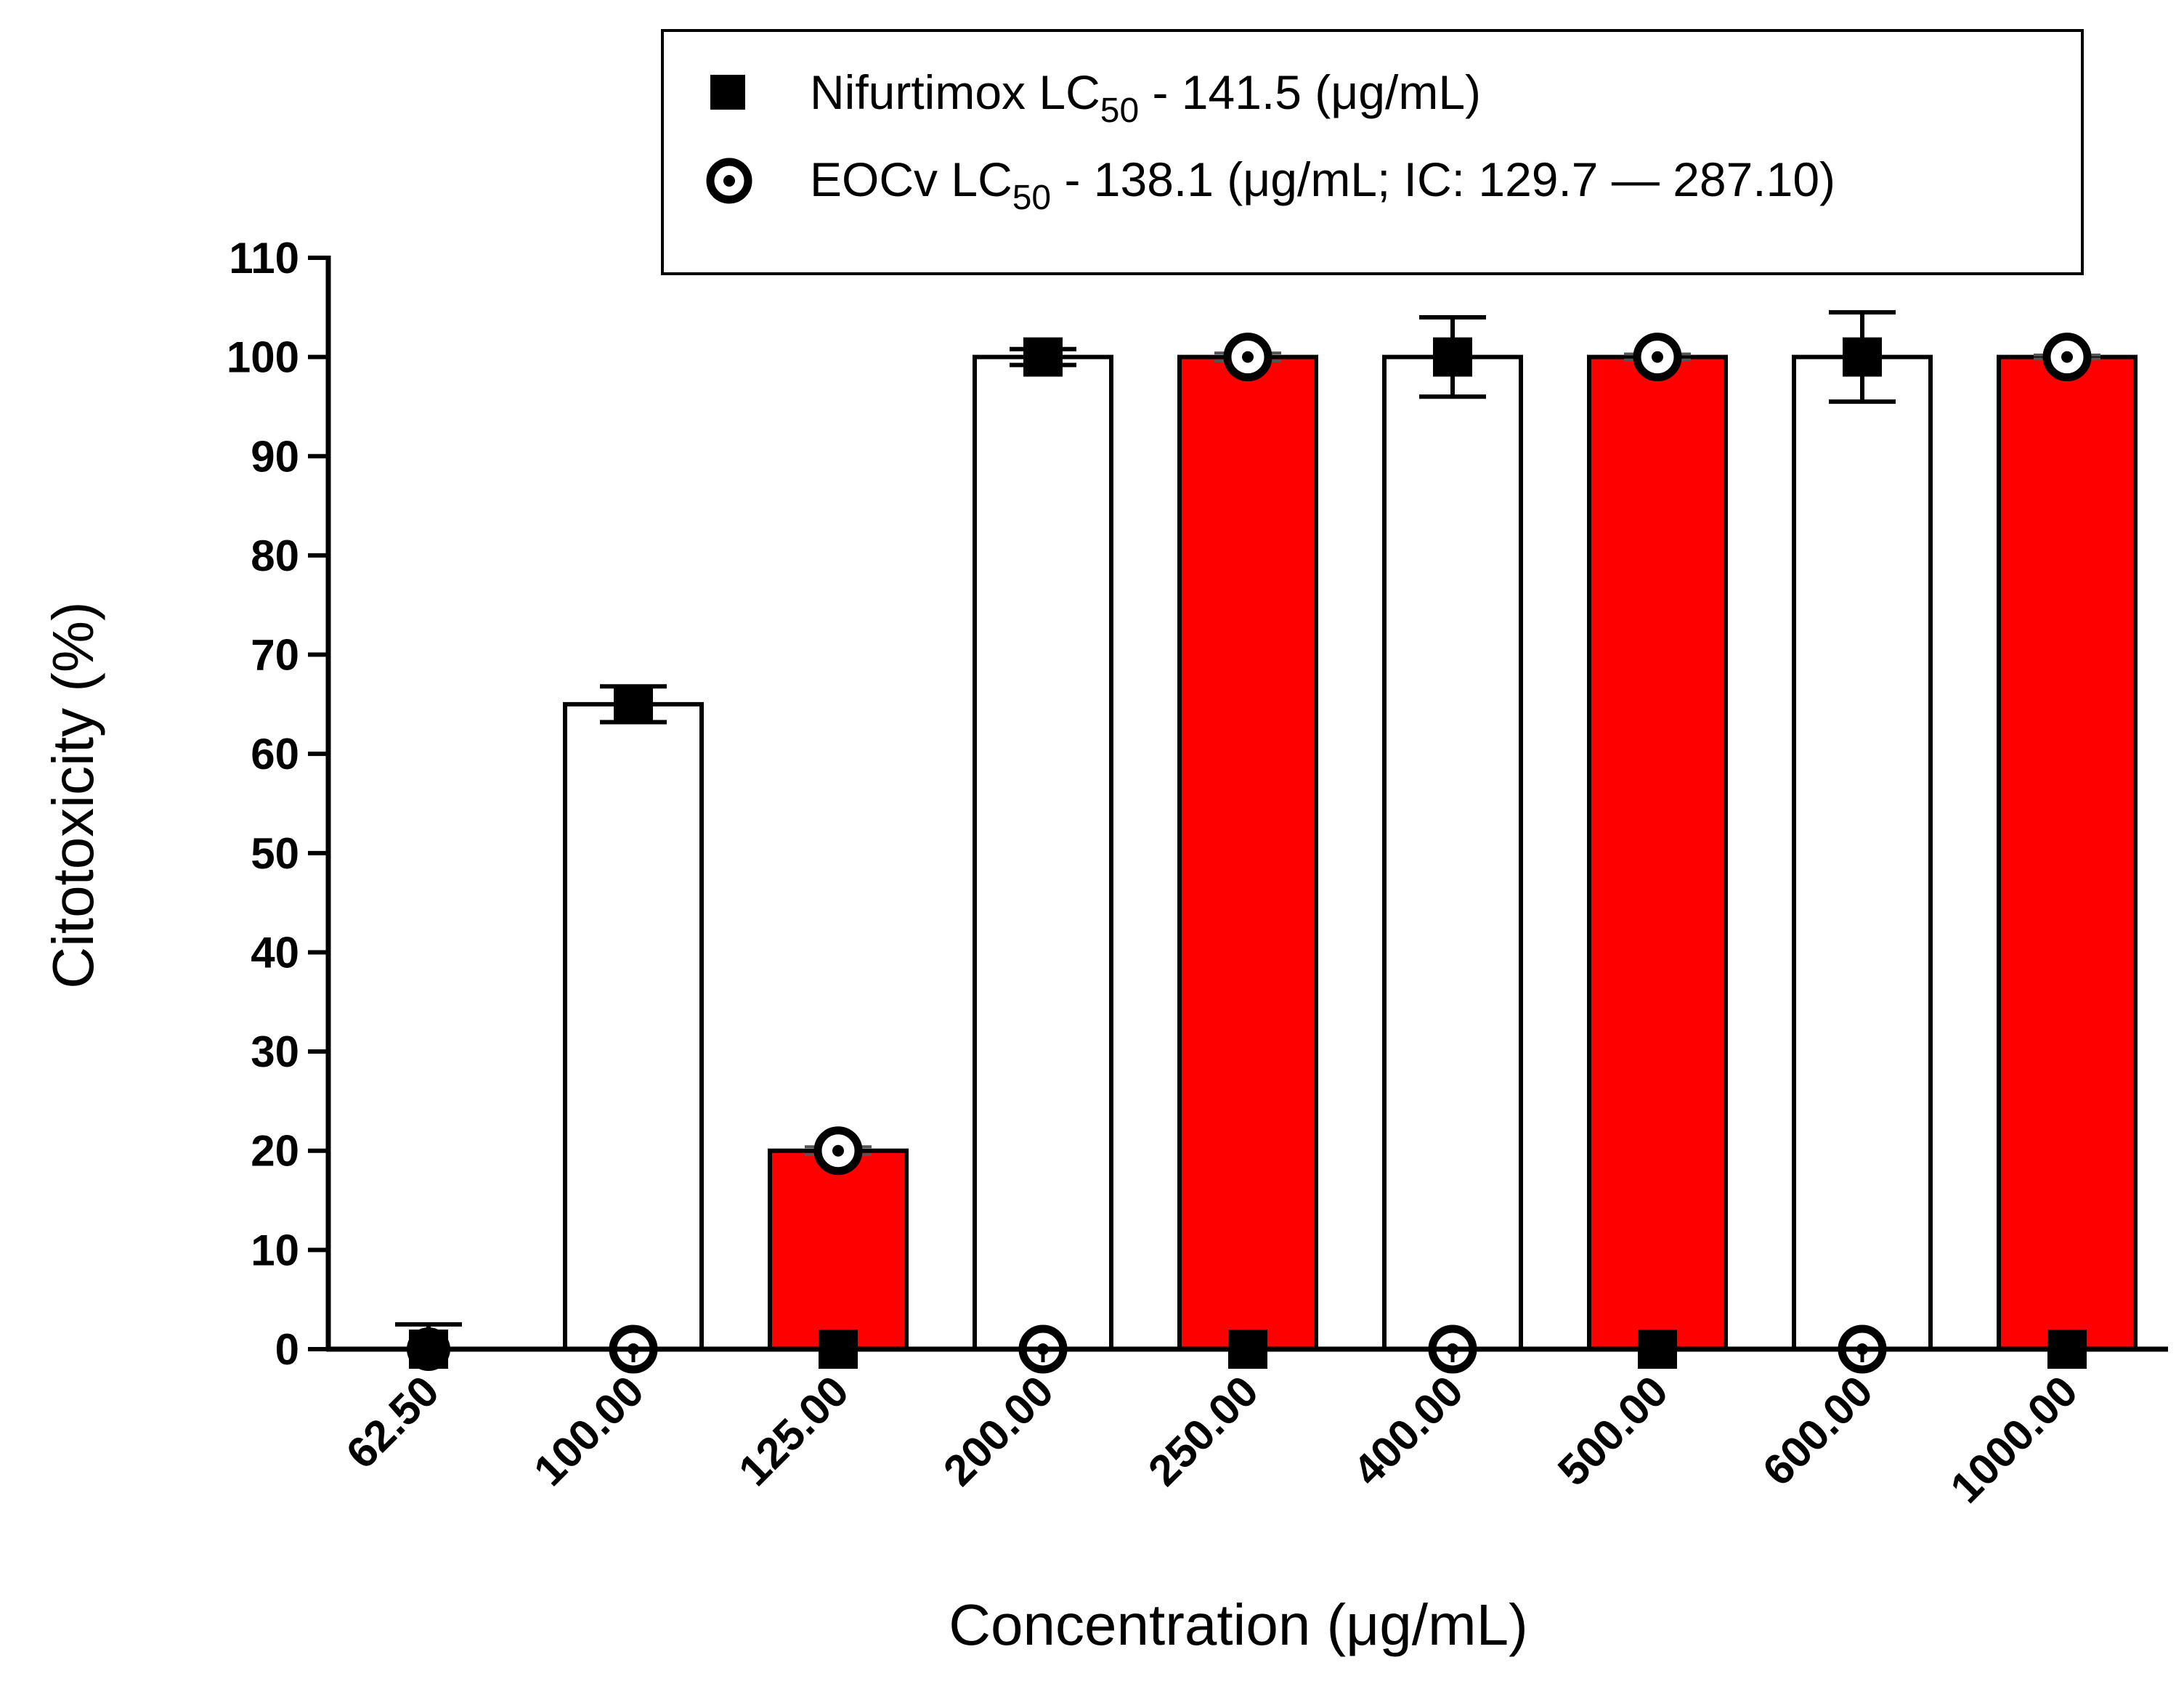 The image size is (2184, 1681). What do you see at coordinates (728, 92) in the screenshot?
I see `legend-marker-nifurtimox` at bounding box center [728, 92].